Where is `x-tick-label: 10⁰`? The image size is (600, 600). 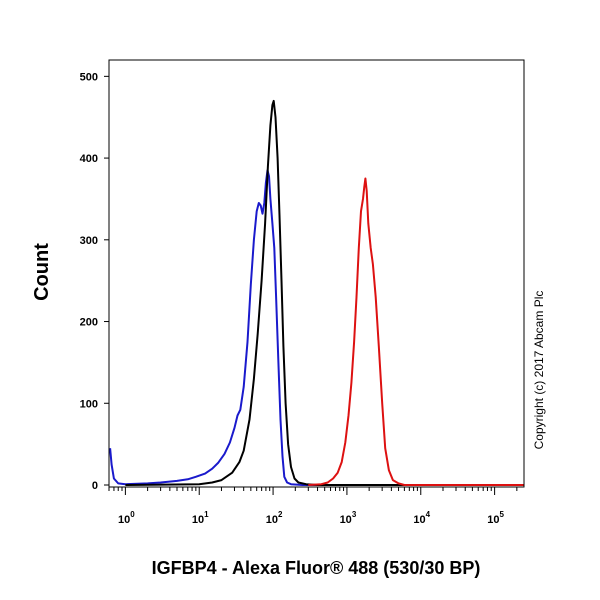
x-tick-label: 10⁰ is located at coordinates (126, 518).